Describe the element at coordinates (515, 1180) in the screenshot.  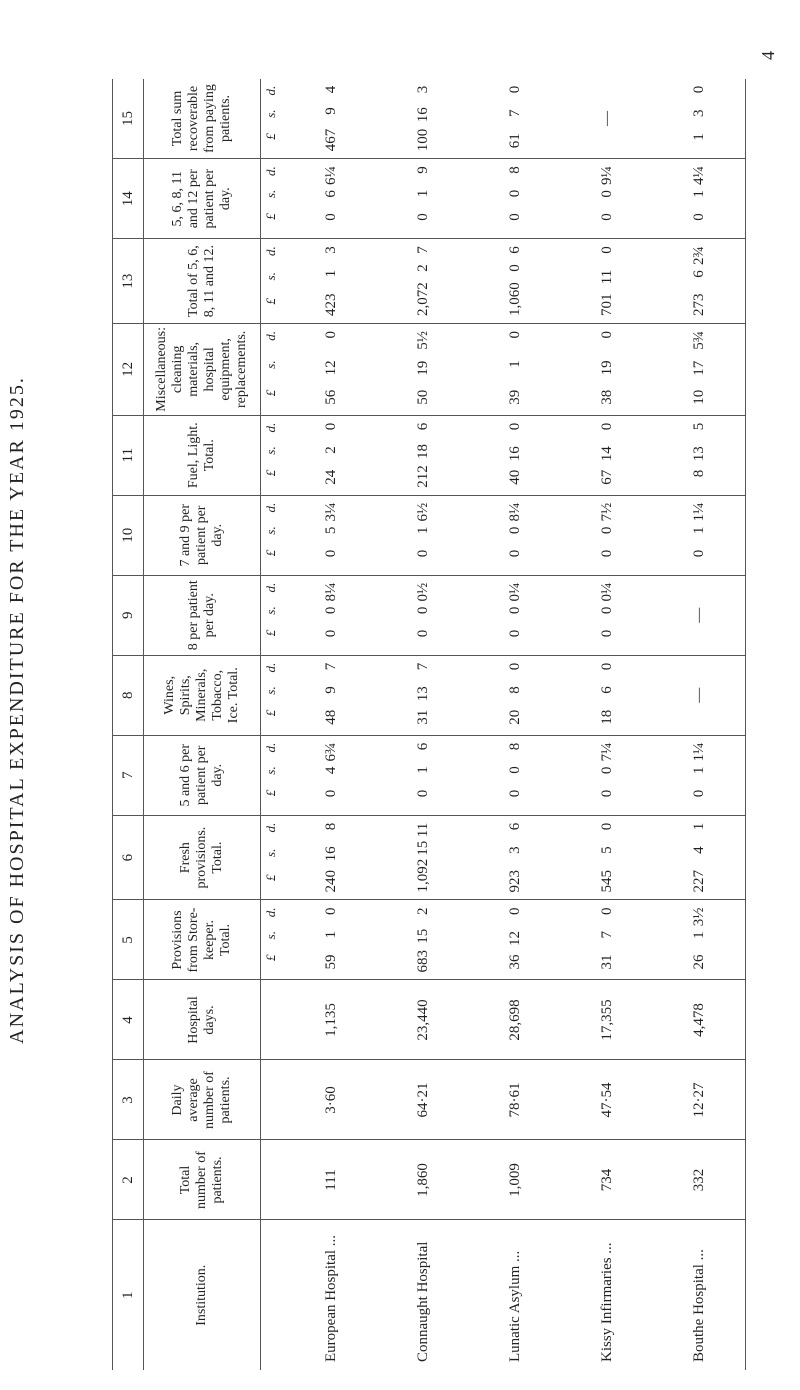
I see `cell: 1,009` at that location.